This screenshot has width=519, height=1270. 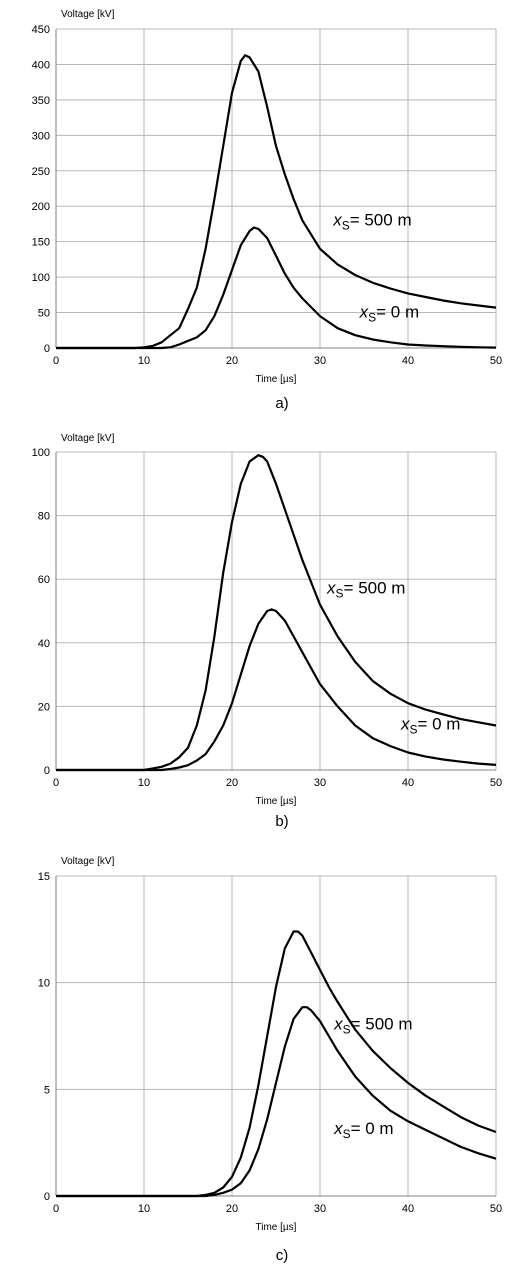 I want to click on y-tick-label: 80, so click(x=44, y=517).